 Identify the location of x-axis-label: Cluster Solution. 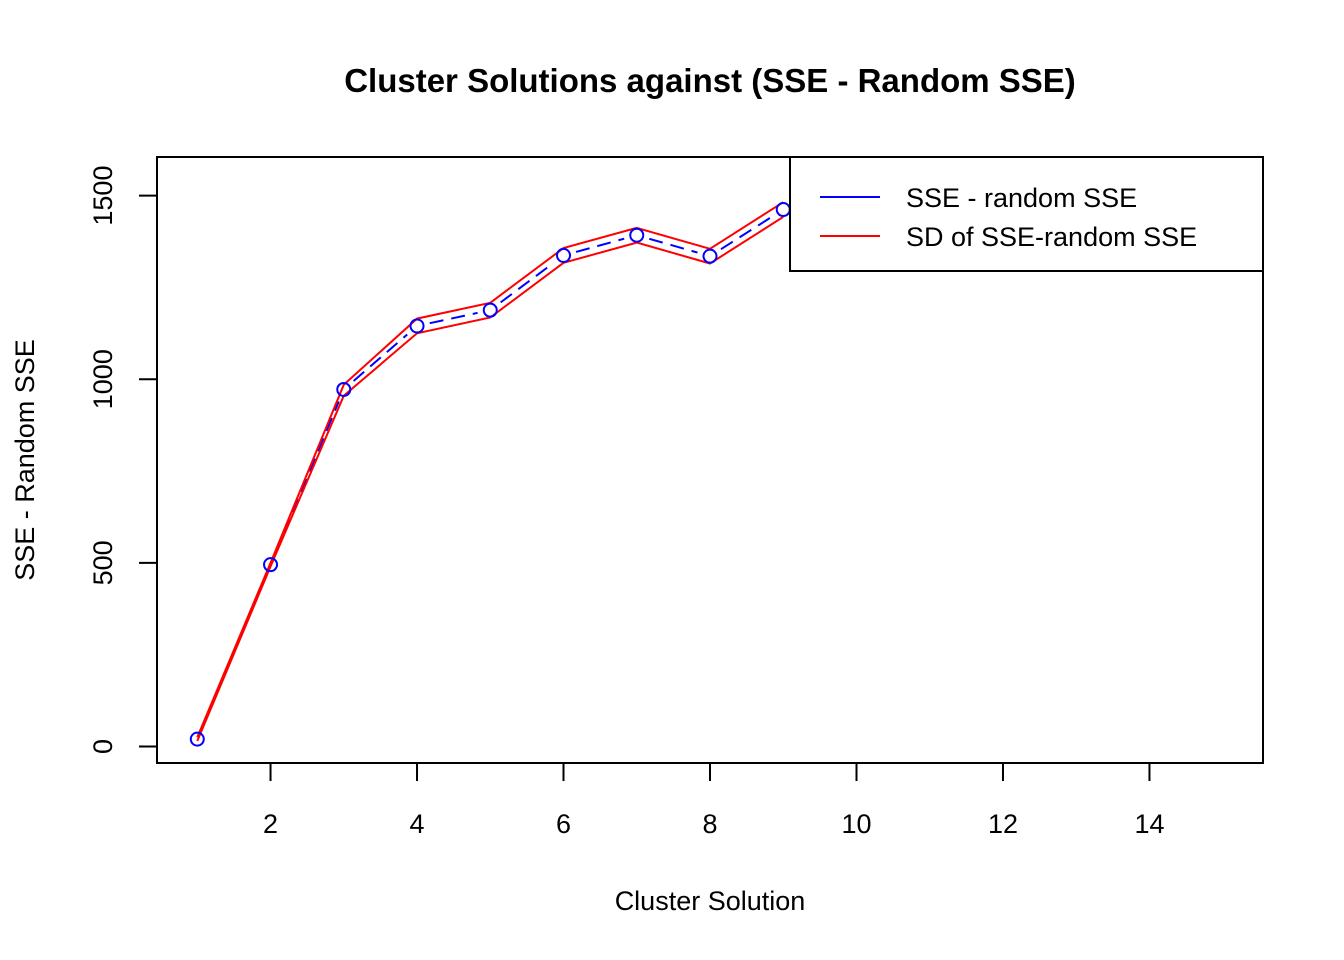
(710, 901).